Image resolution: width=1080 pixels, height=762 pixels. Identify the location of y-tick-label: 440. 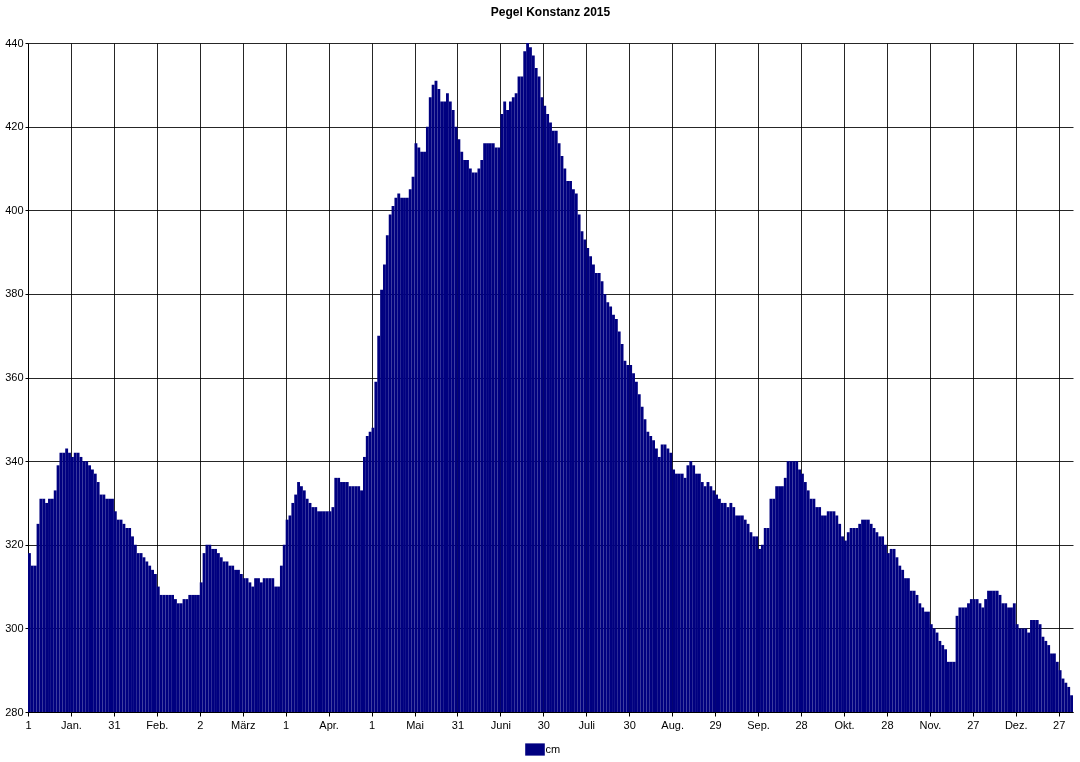
(14, 42).